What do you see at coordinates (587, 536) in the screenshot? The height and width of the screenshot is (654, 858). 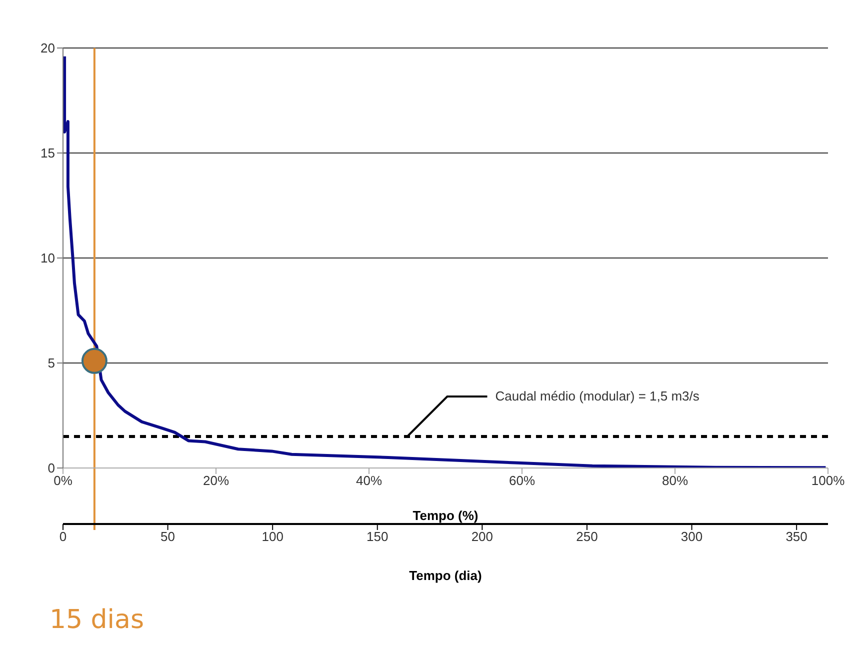 I see `x2-tick-label: 250` at bounding box center [587, 536].